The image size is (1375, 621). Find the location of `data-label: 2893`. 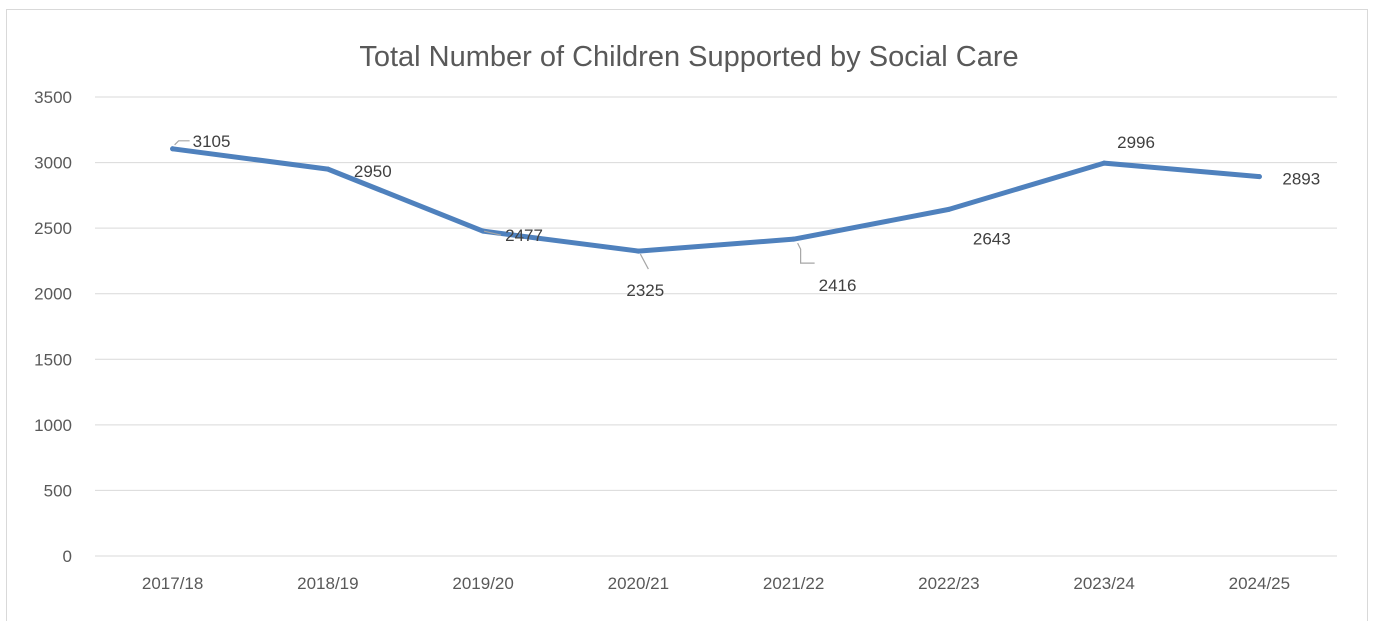

data-label: 2893 is located at coordinates (1301, 179).